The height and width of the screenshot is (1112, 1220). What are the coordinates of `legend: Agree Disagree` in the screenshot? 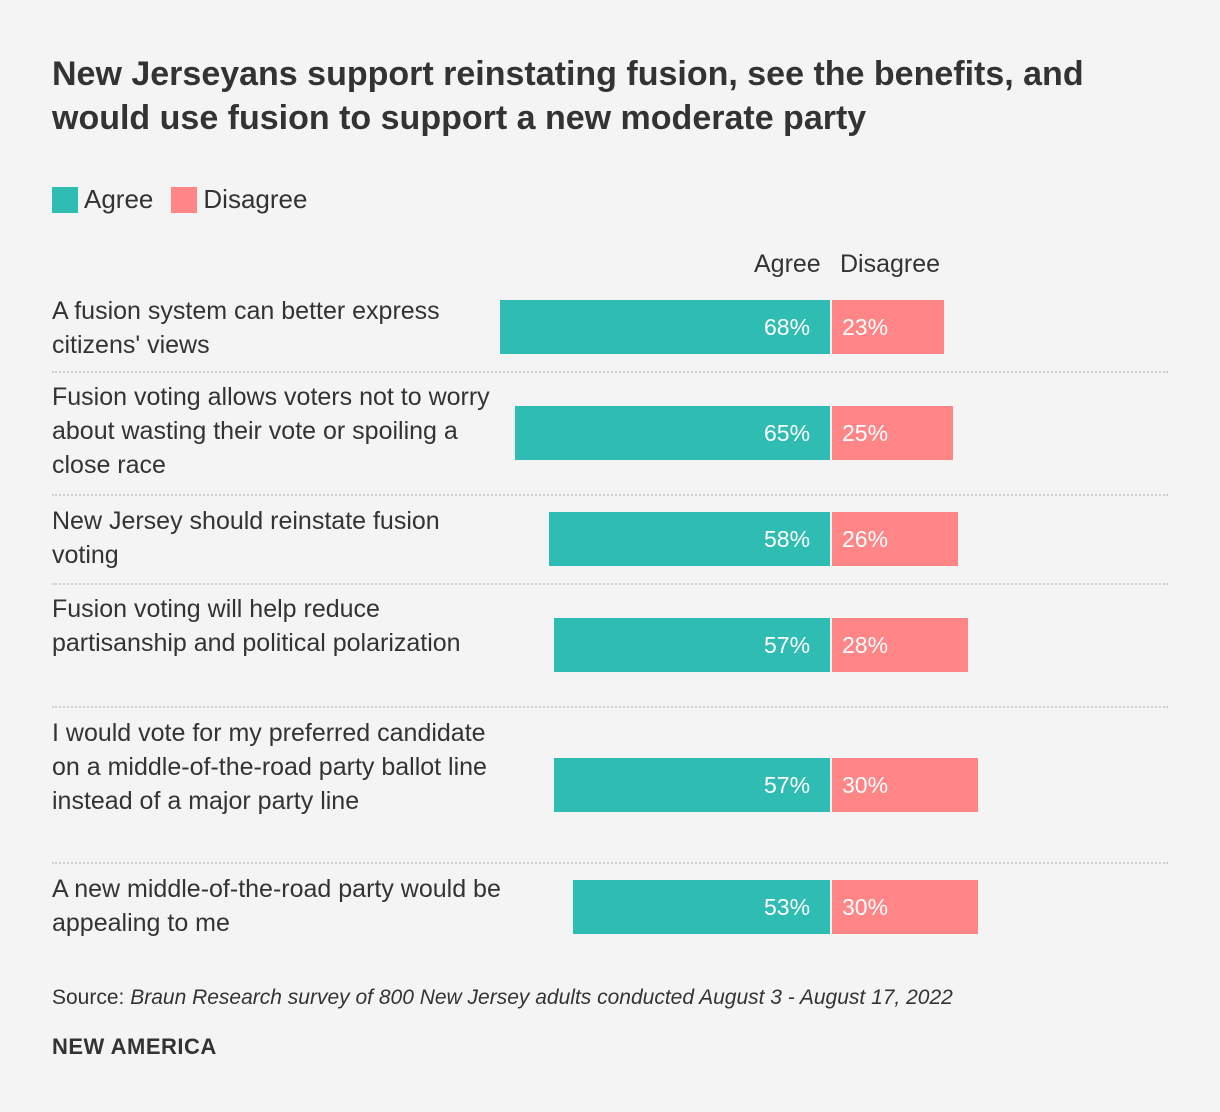 It's located at (188, 199).